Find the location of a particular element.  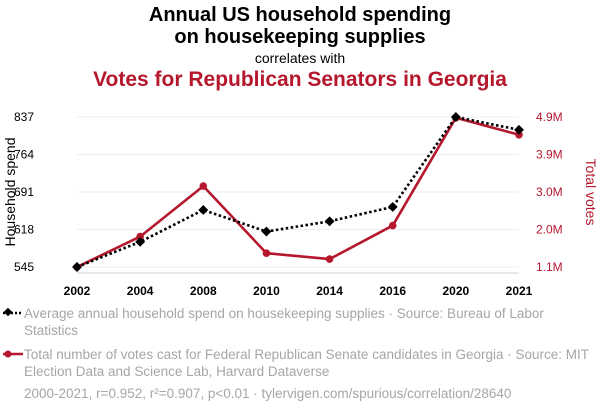

x-tick-label: 2016 is located at coordinates (392, 291).